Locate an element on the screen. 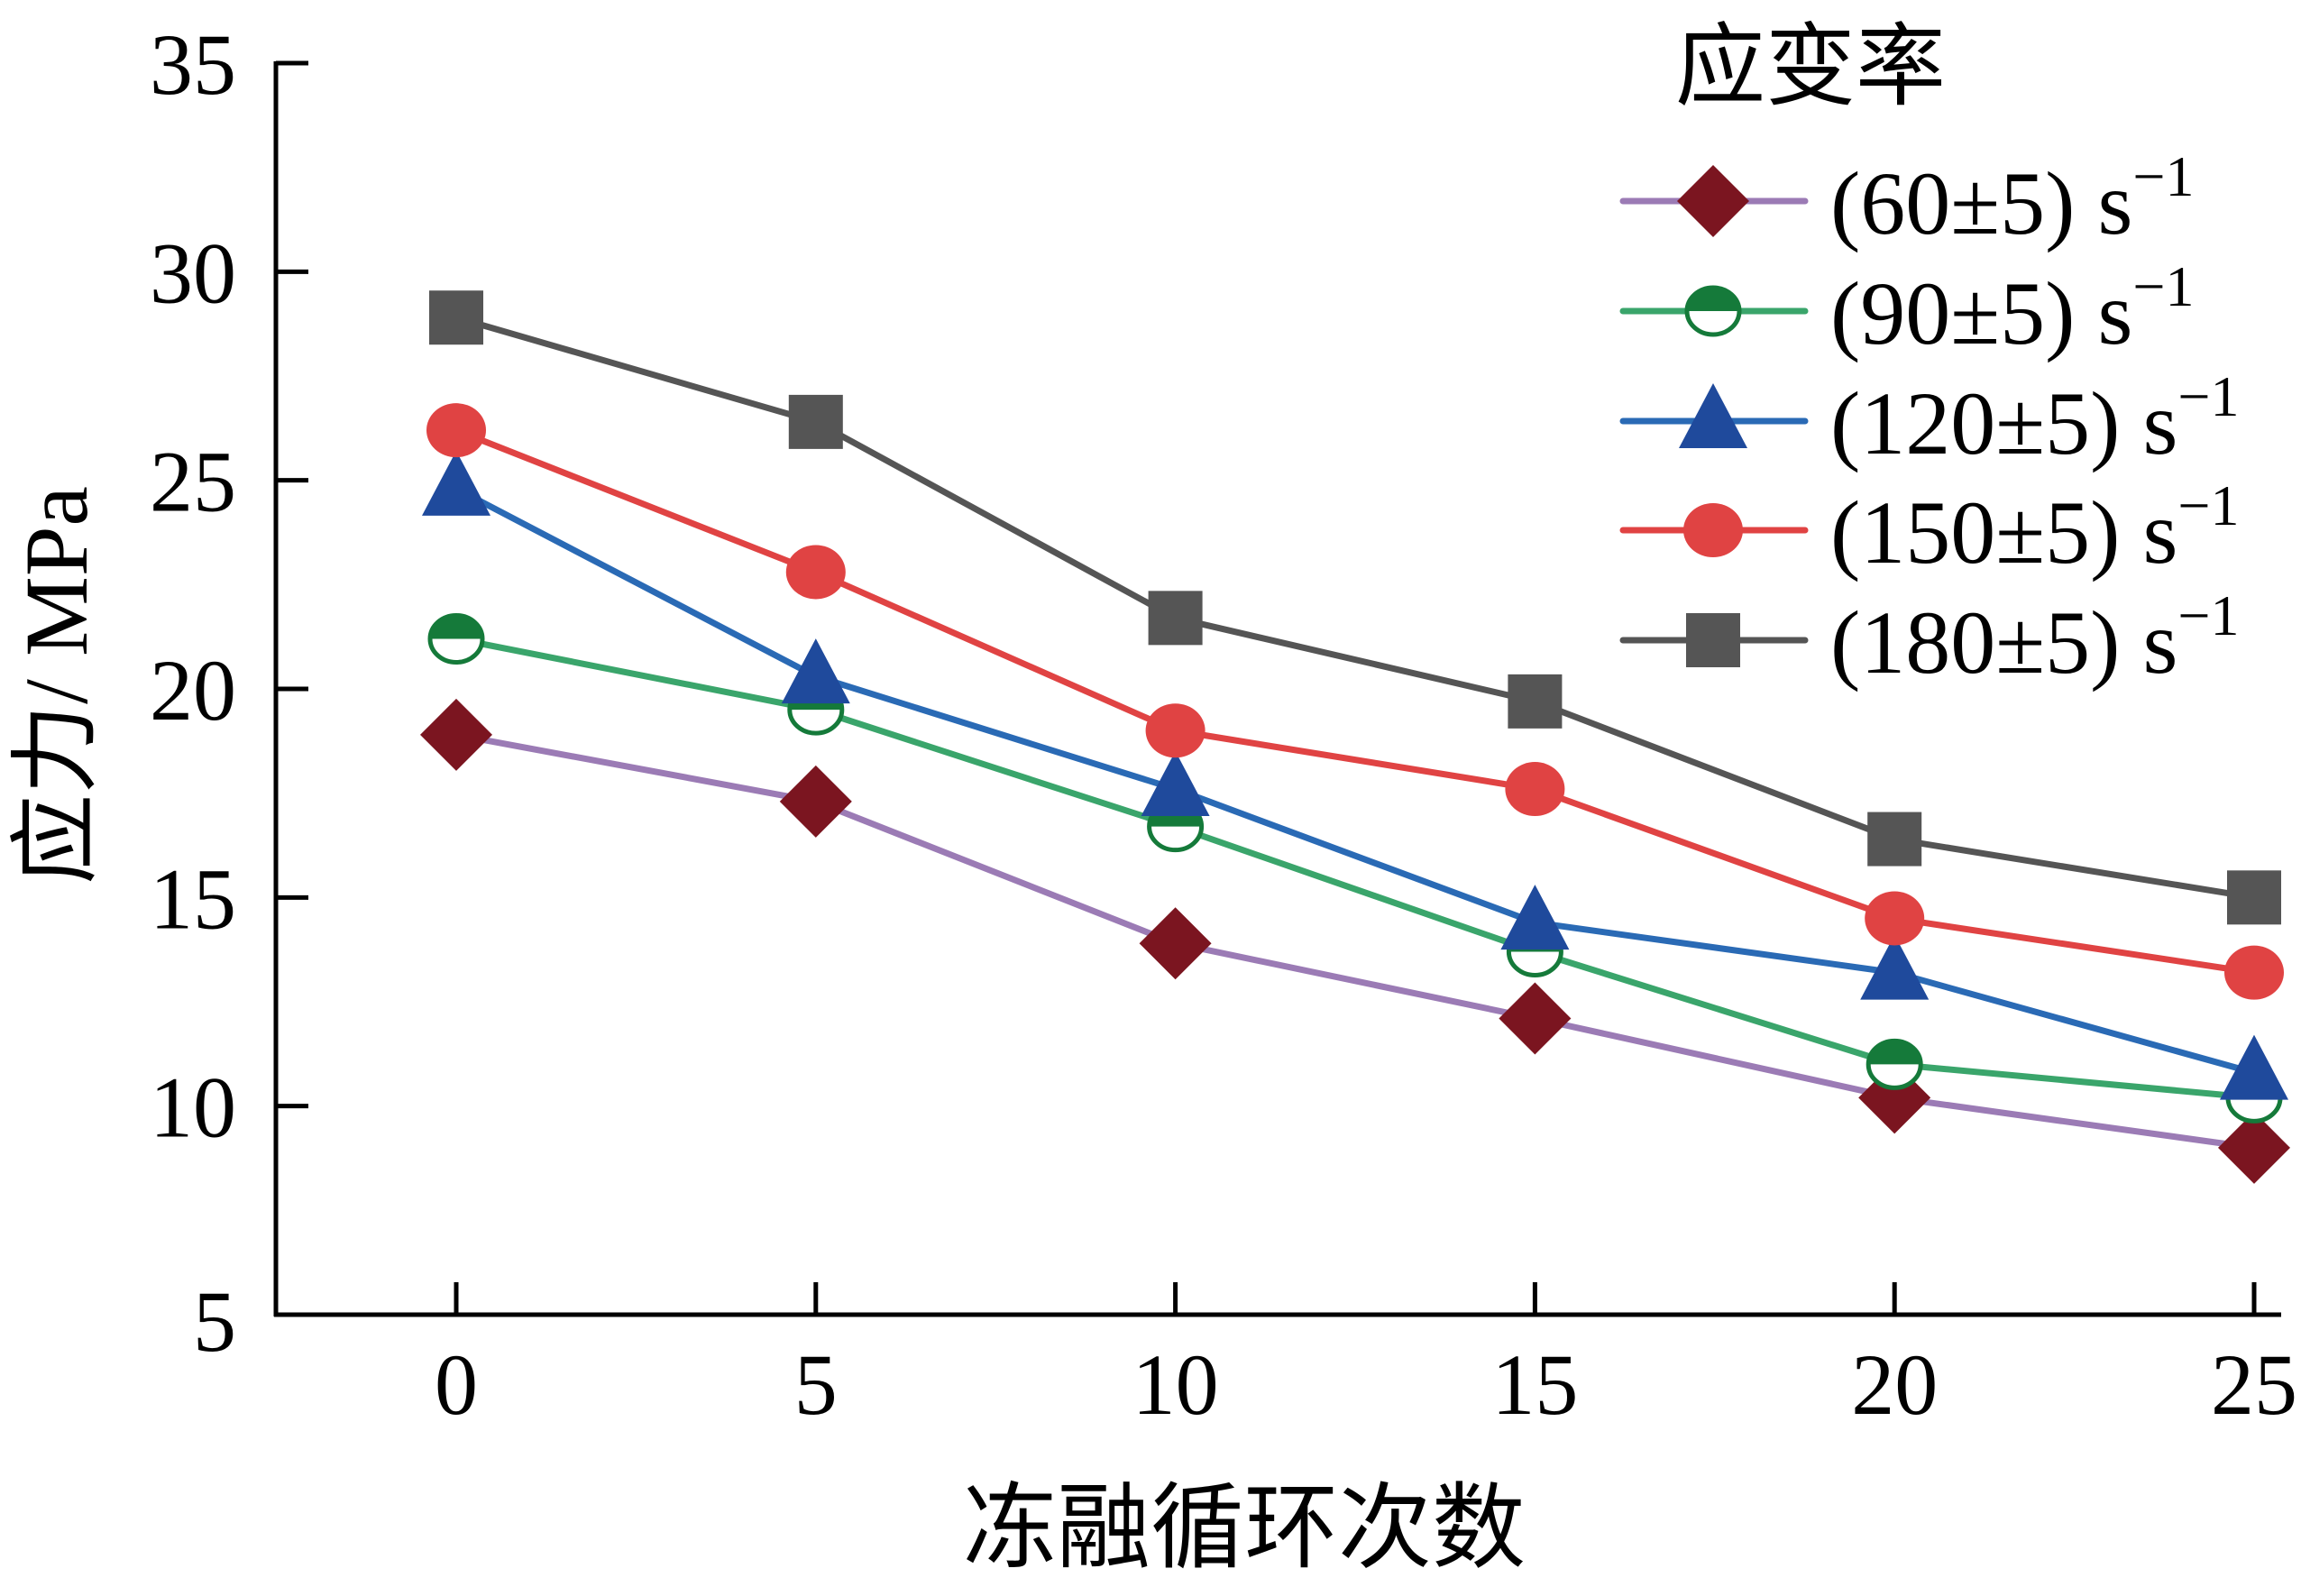 This screenshot has width=2301, height=1596. x-tick-label: 15 is located at coordinates (1534, 1384).